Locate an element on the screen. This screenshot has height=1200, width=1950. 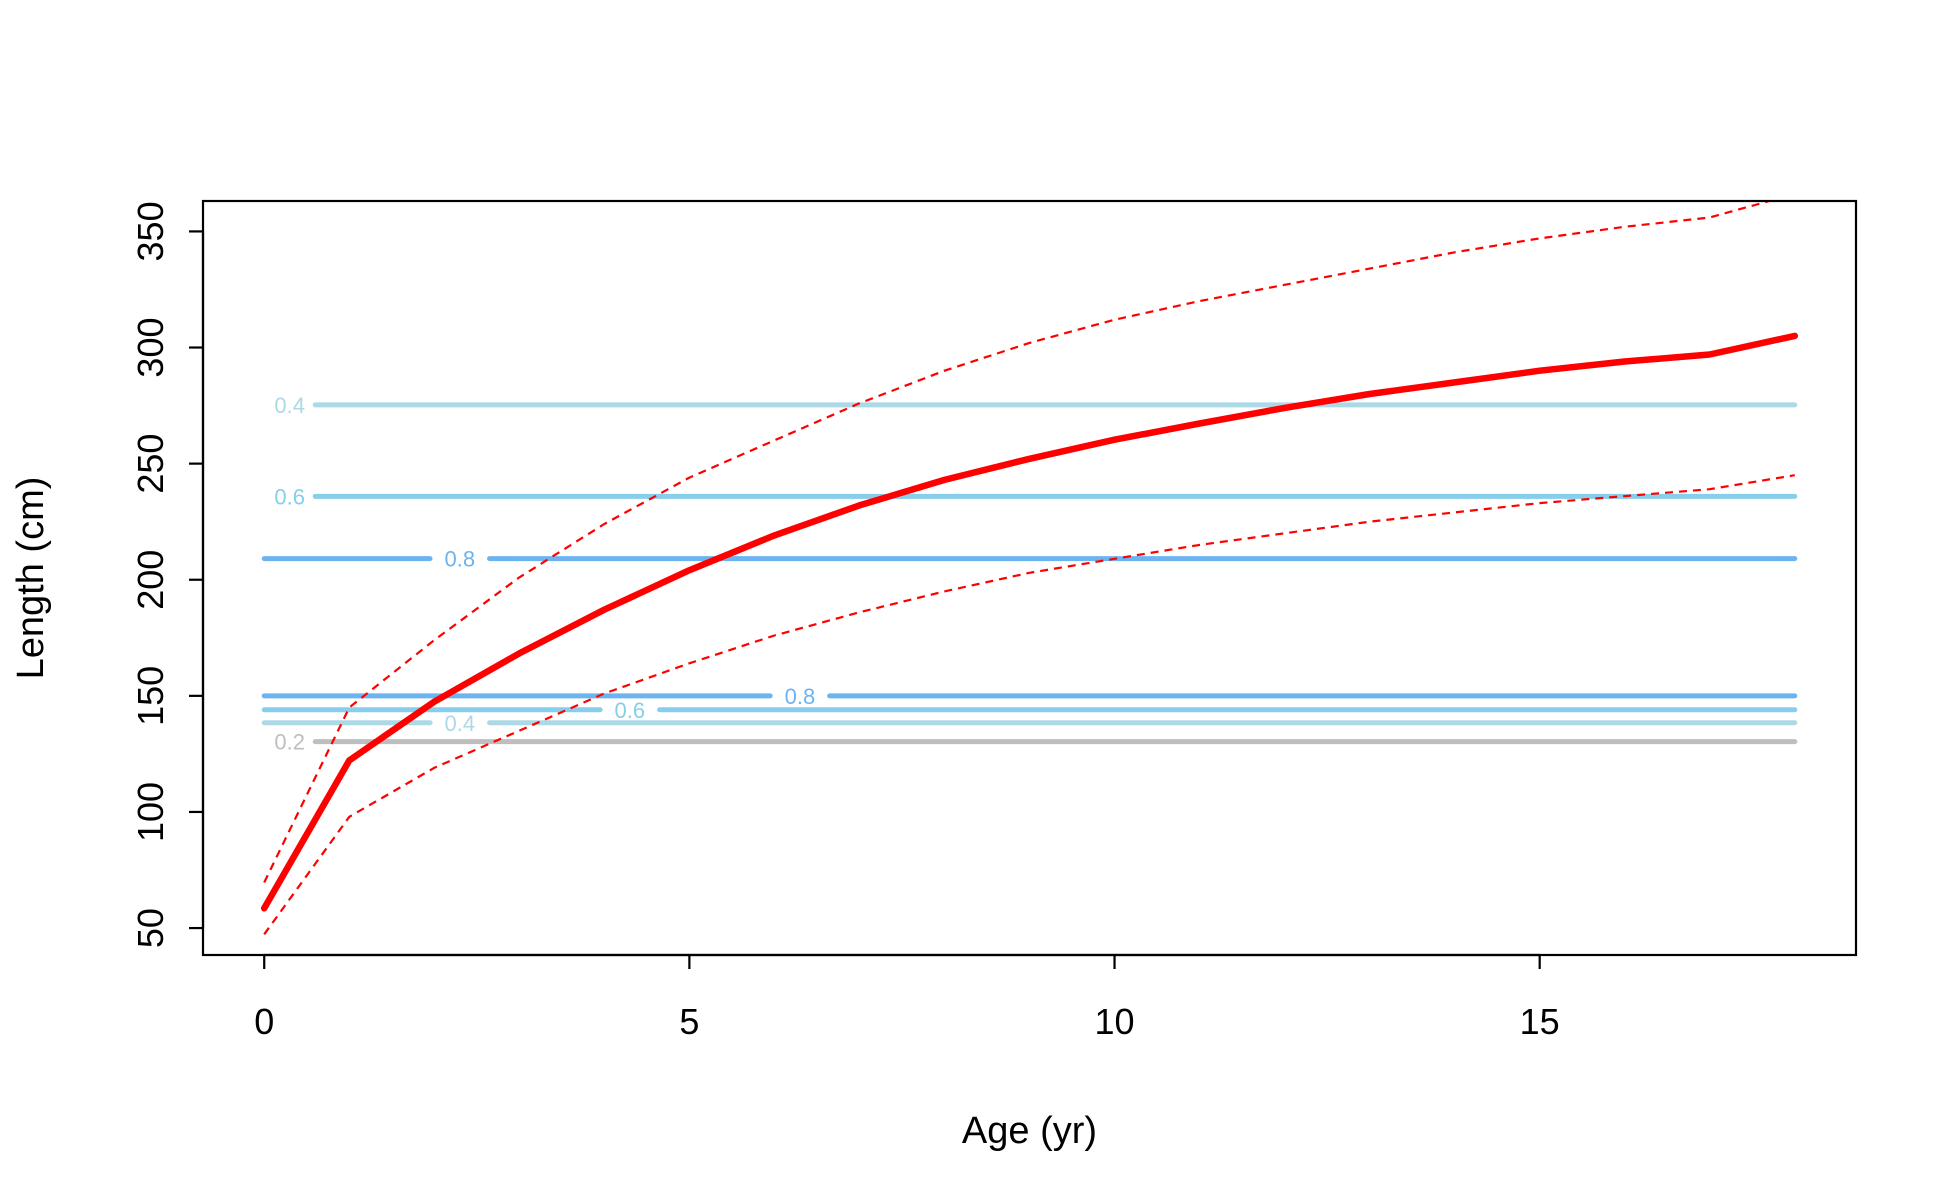
y-tick-label-5: 300 is located at coordinates (150, 347).